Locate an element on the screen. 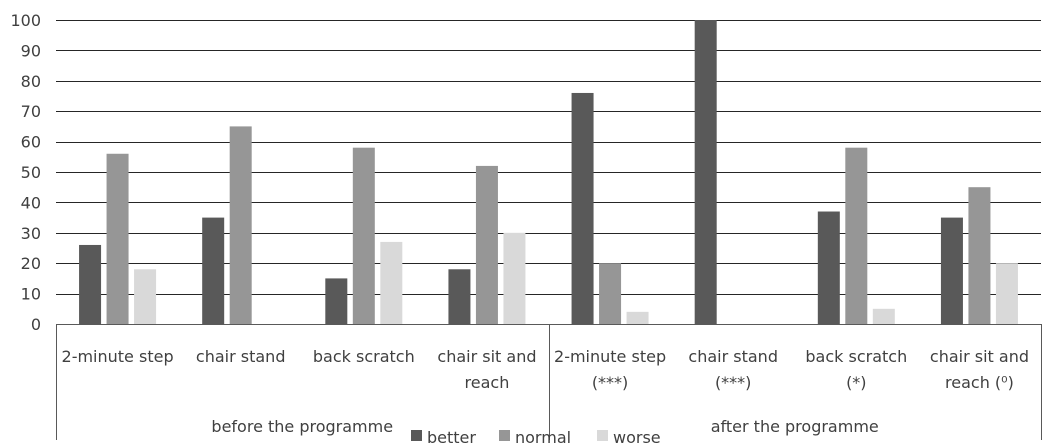  y-tick-label: 50 is located at coordinates (31, 172).